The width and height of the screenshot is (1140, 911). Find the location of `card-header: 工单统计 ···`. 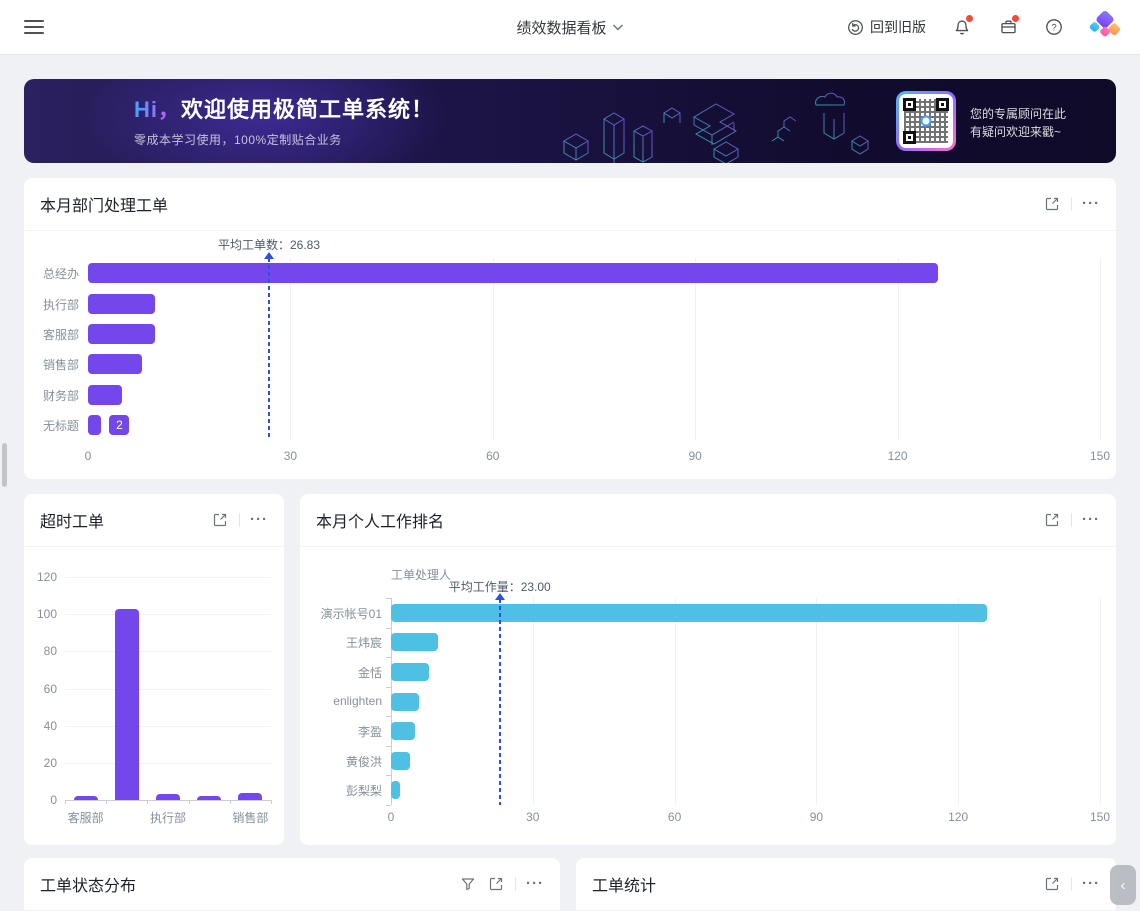

card-header: 工单统计 ··· is located at coordinates (846, 884).